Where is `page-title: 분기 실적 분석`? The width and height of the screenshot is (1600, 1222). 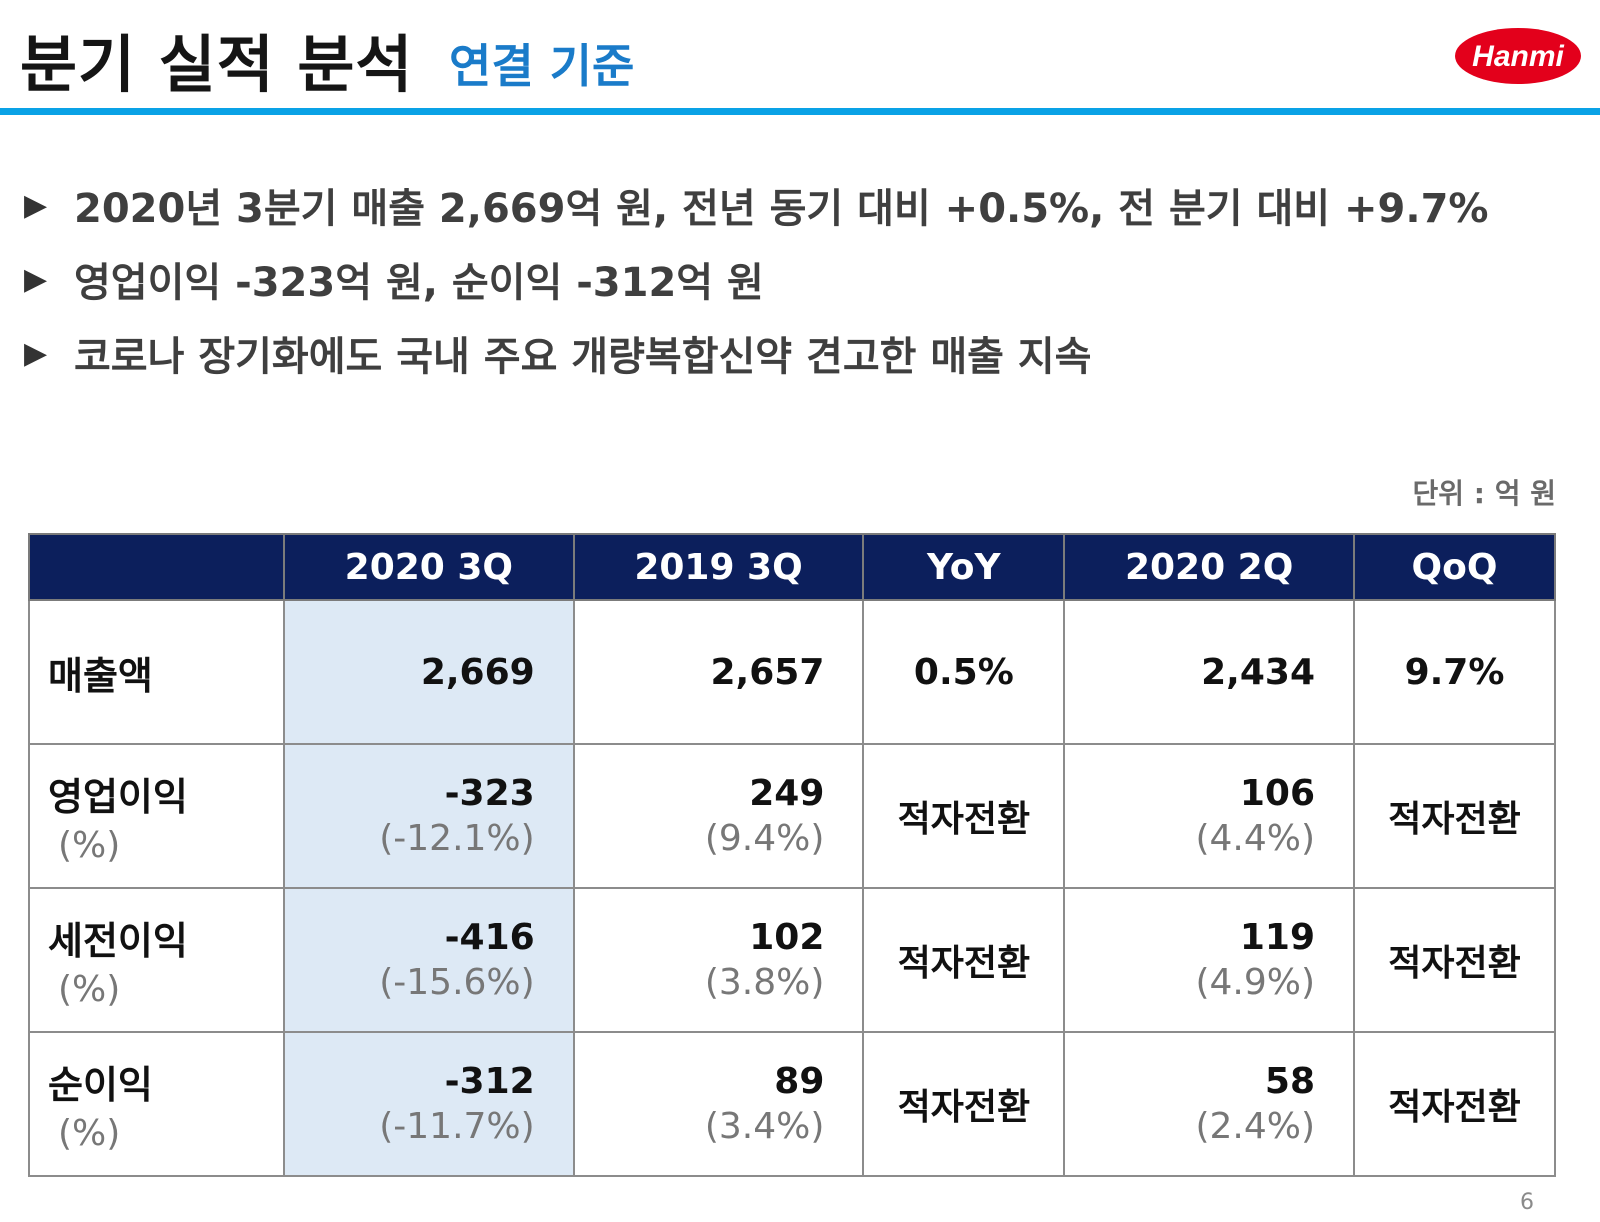 page-title: 분기 실적 분석 is located at coordinates (217, 64).